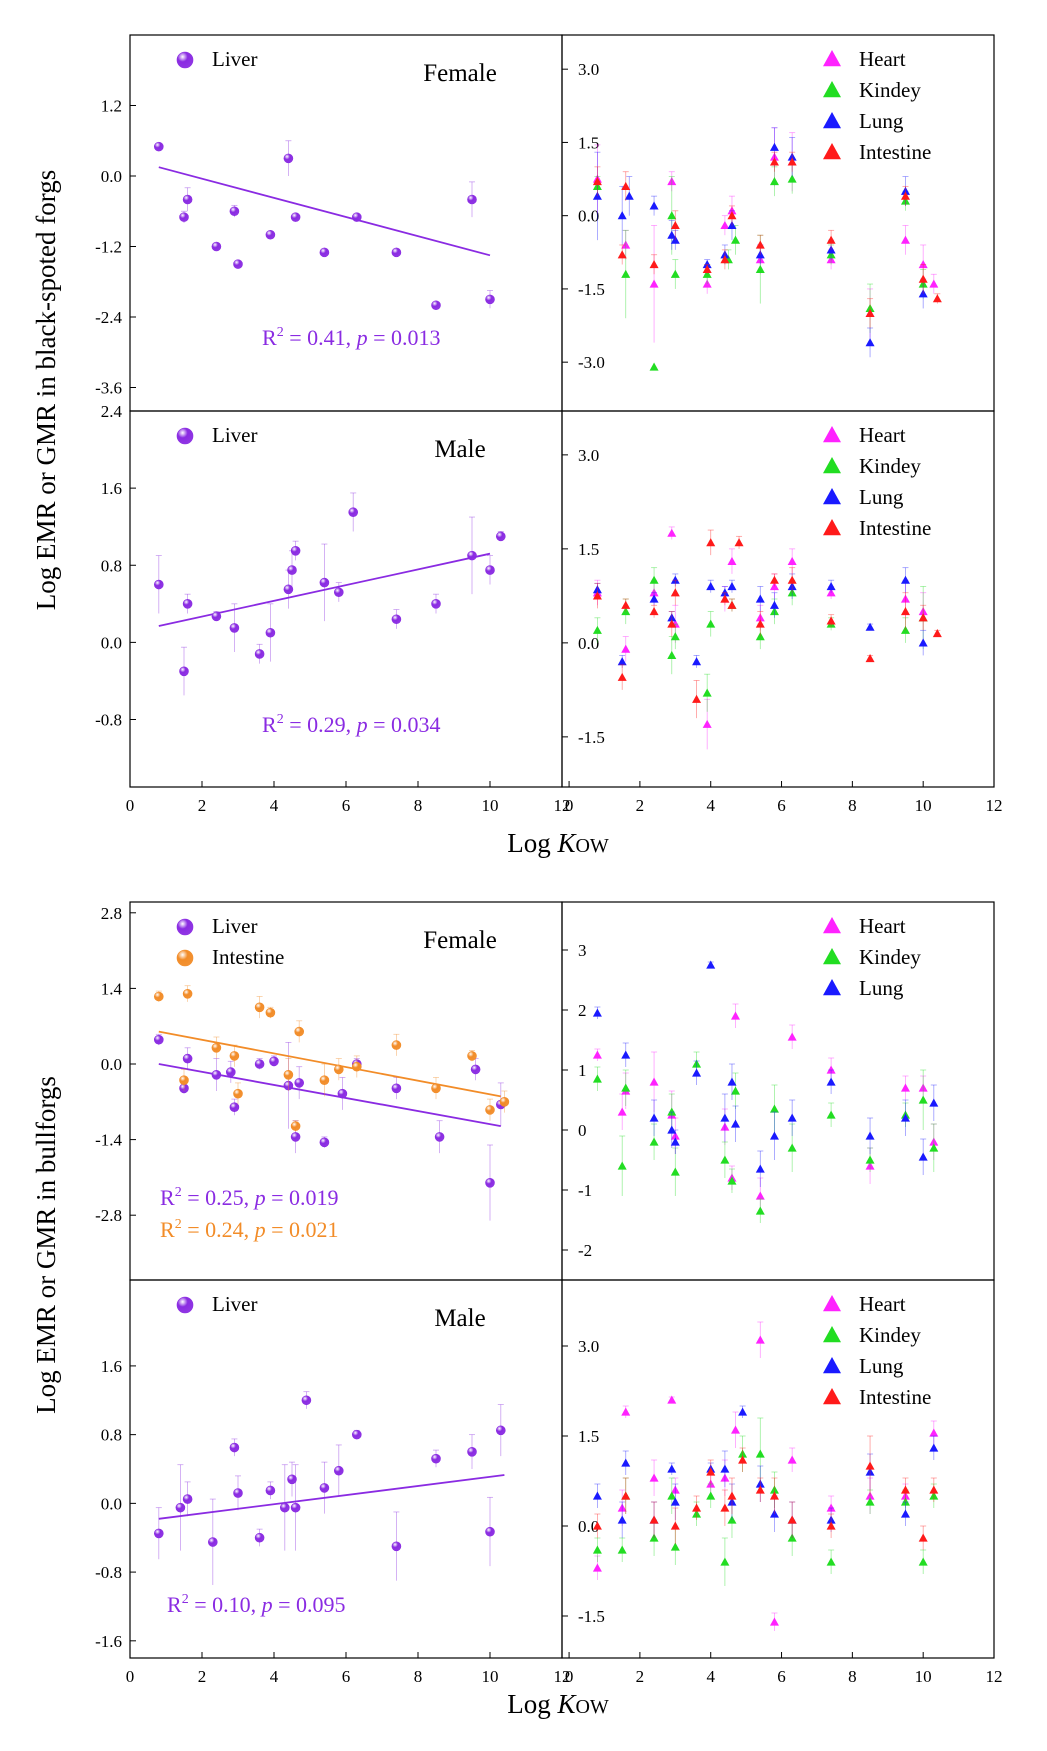  Describe the element at coordinates (167, 1197) in the screenshot. I see `anno-part: R` at that location.